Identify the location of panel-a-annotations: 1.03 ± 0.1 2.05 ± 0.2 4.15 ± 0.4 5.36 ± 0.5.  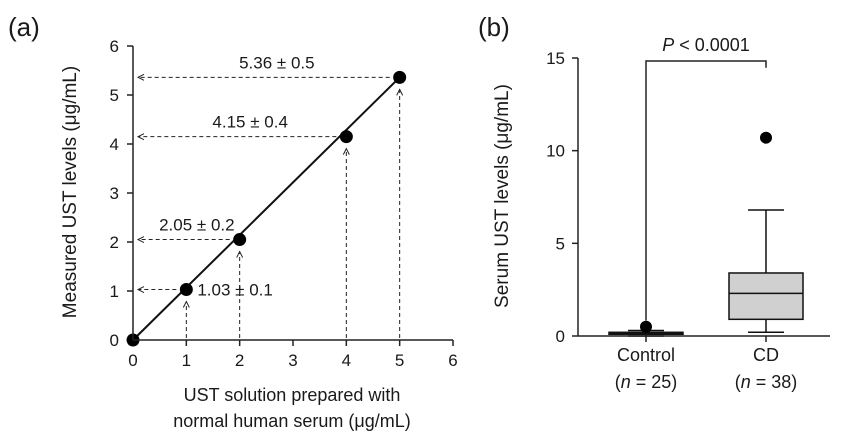
(237, 176).